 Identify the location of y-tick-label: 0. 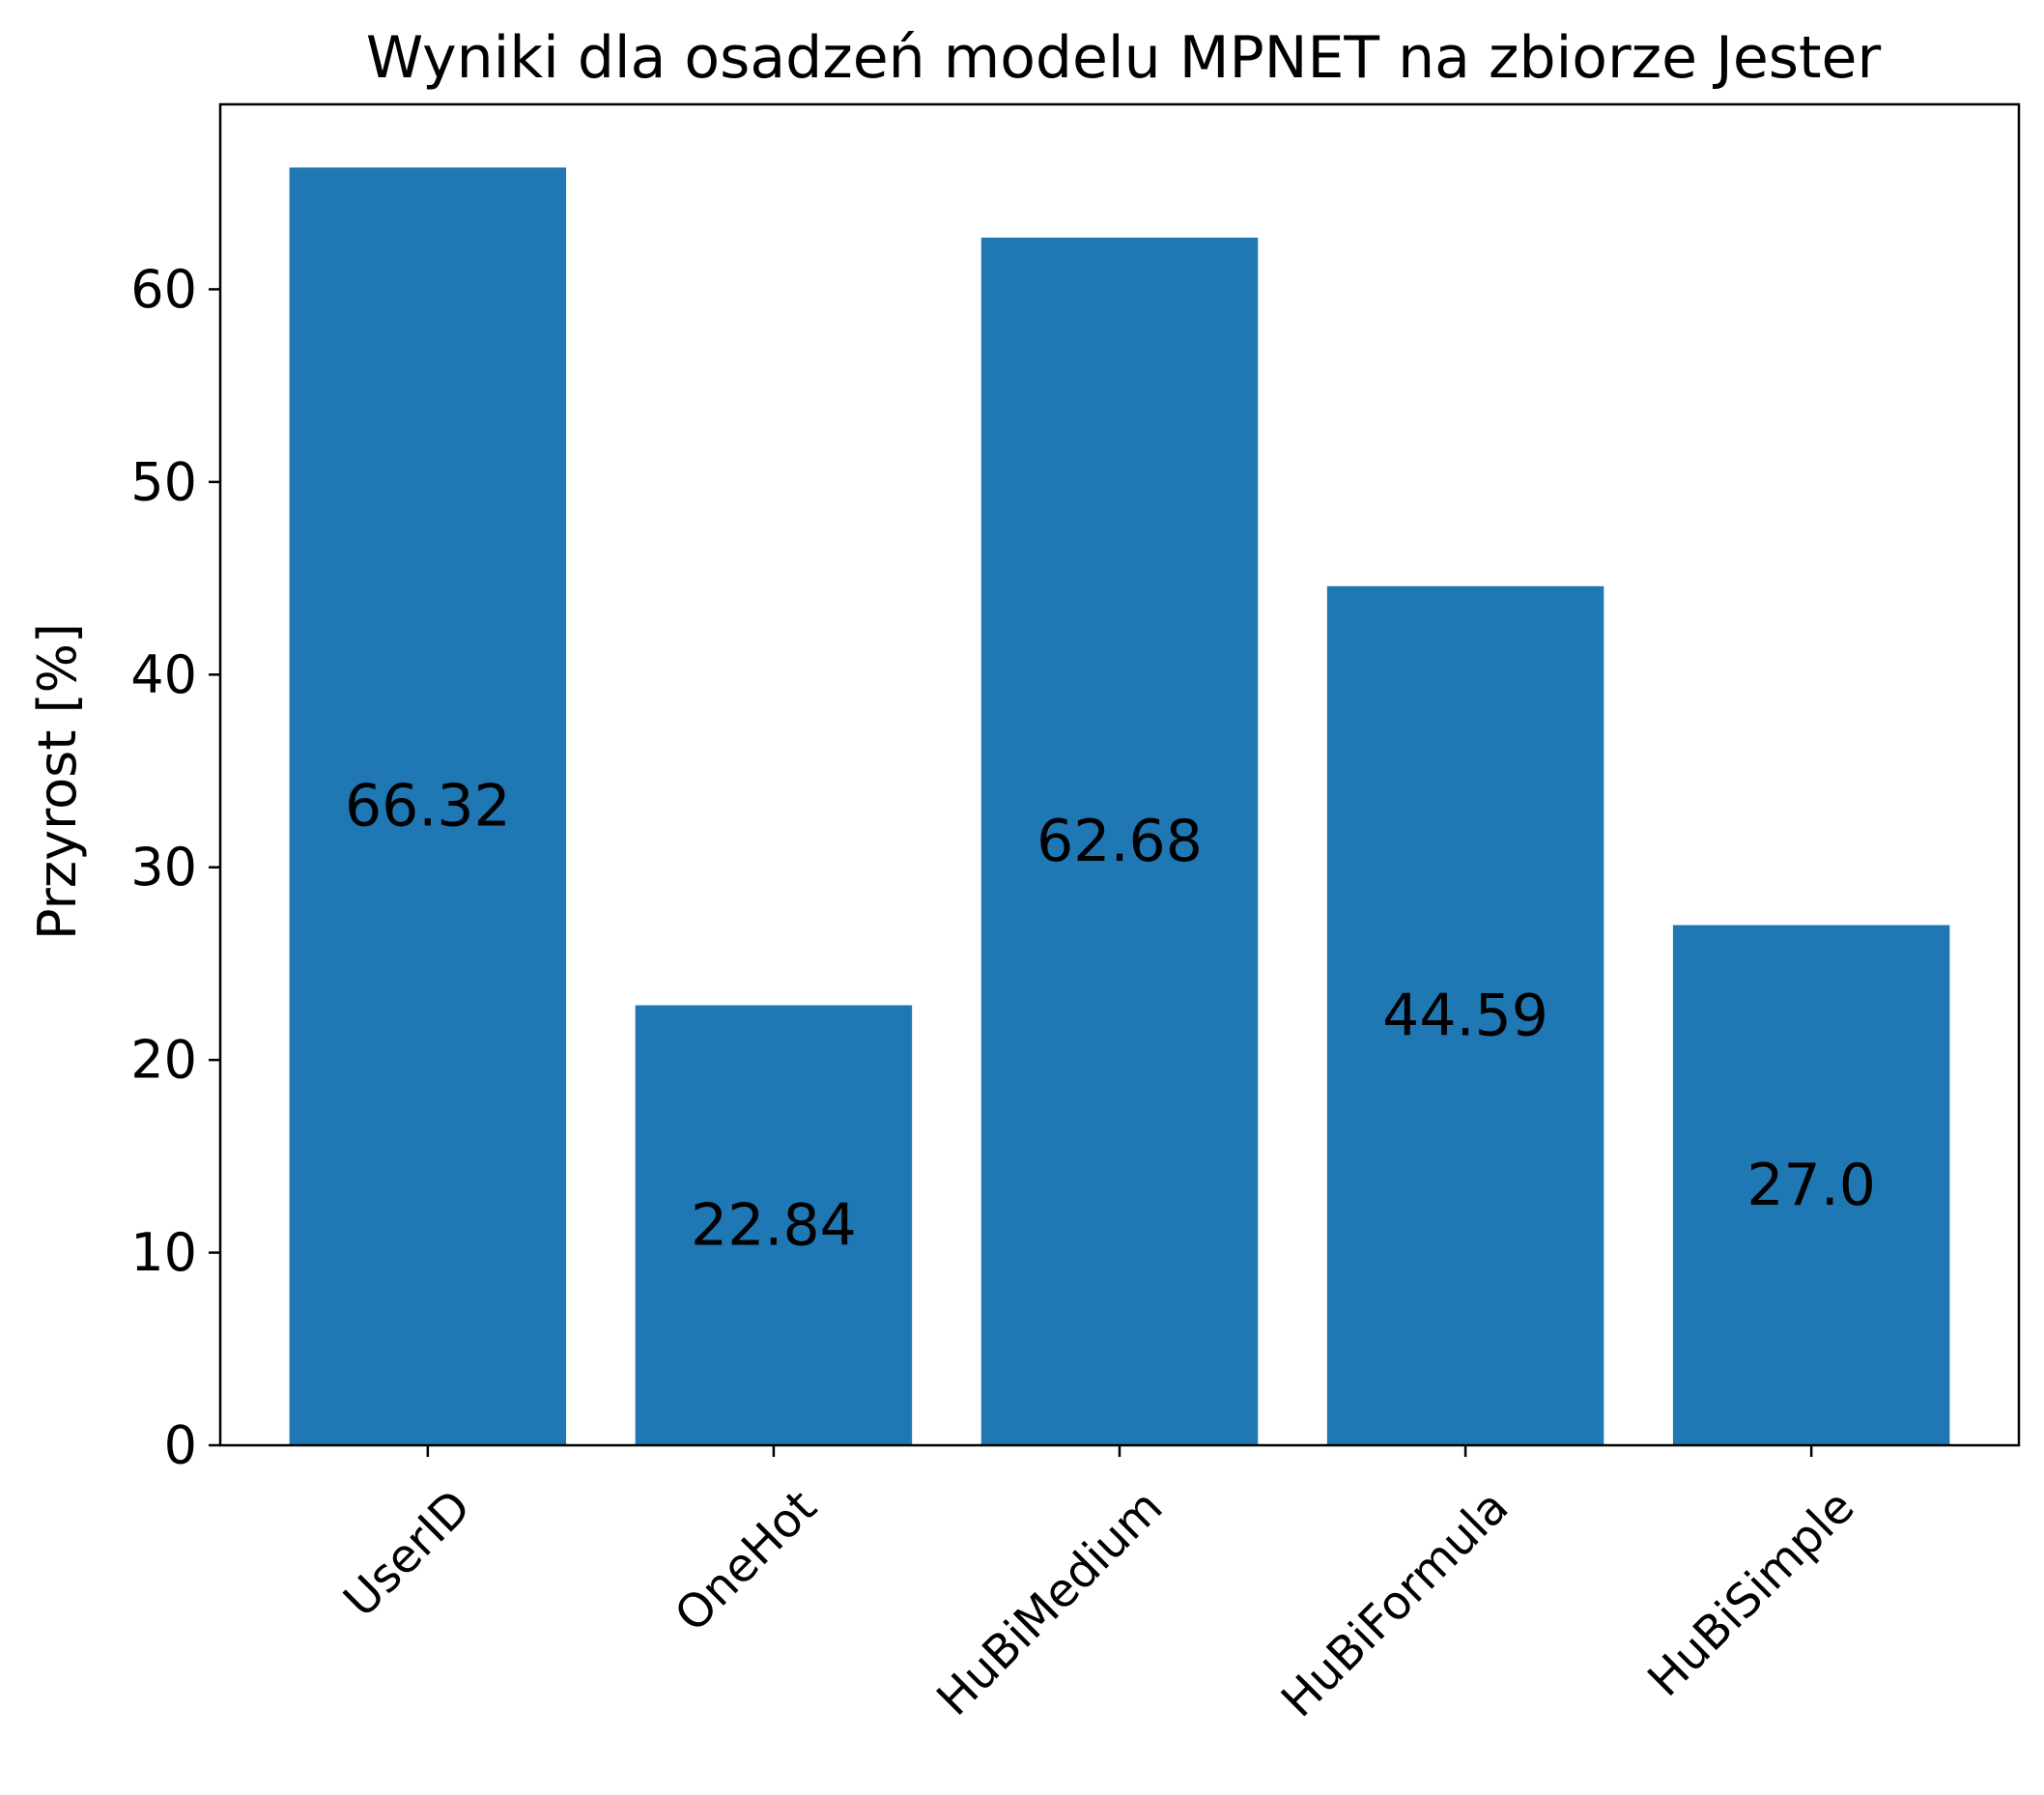
(181, 1446).